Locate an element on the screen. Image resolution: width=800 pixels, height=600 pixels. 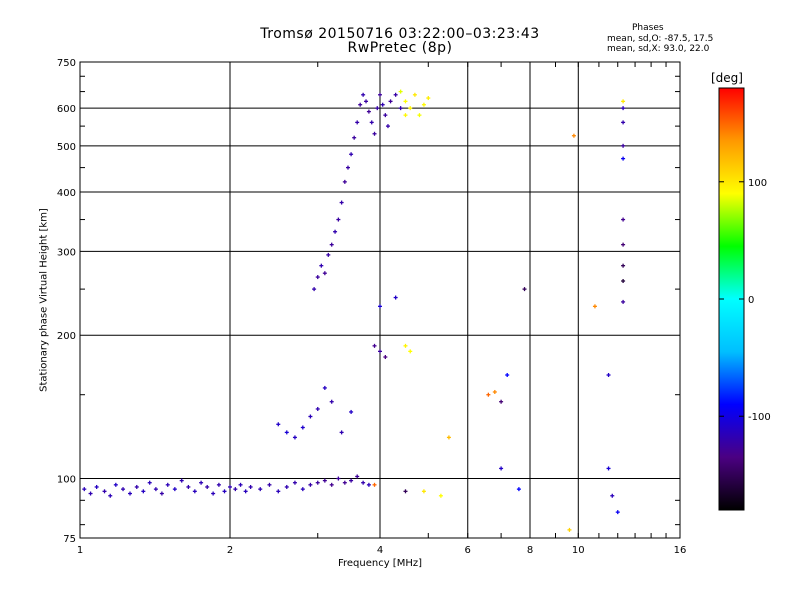
y-tick-label: 500 is located at coordinates (66, 147).